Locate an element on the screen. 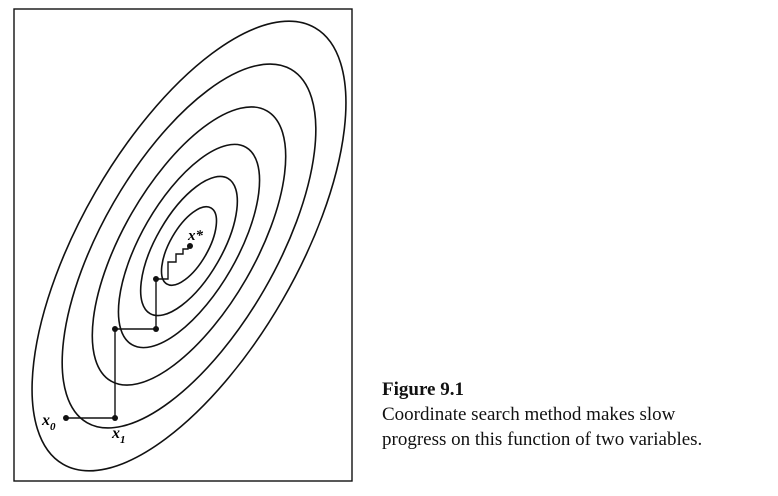  point-x1 is located at coordinates (115, 418).